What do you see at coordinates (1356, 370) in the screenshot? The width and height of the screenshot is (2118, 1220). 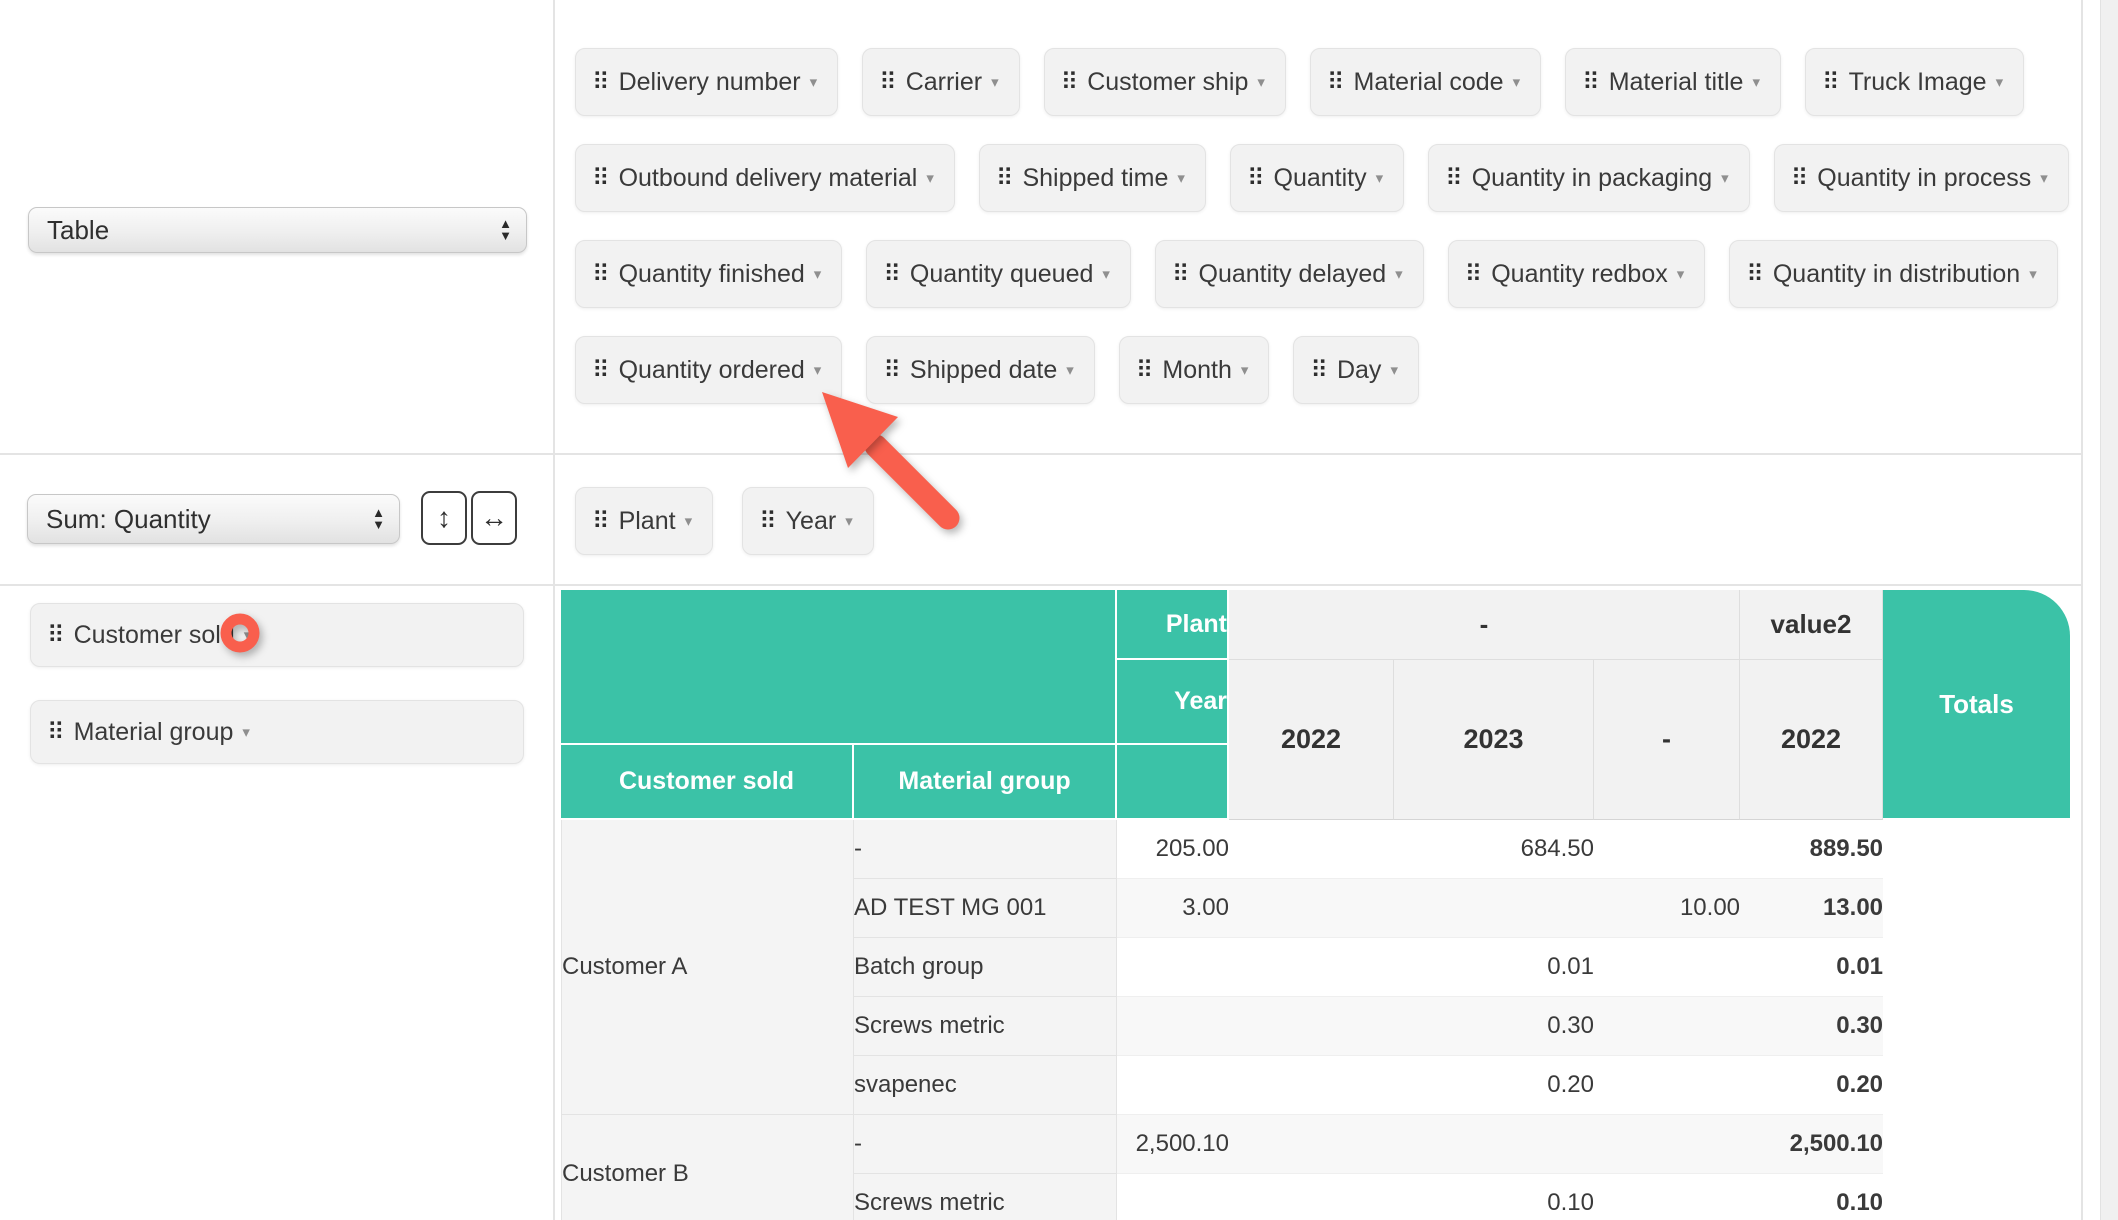 I see `field-pill-day: ⠿ Day ▾` at bounding box center [1356, 370].